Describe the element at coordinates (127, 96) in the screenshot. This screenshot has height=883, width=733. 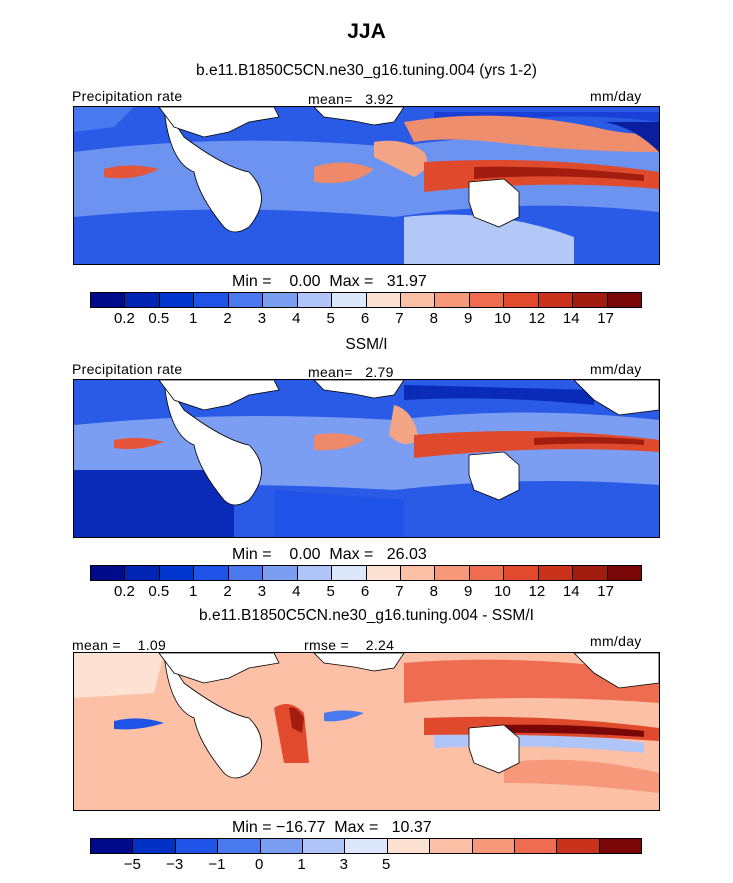
I see `panel1-left-label: Precipitation rate` at that location.